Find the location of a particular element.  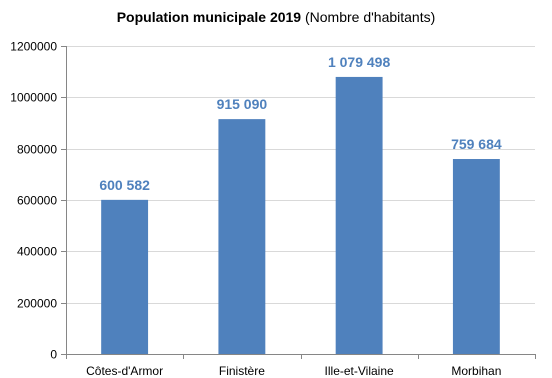

y-tick-label: 1200000 is located at coordinates (33, 47).